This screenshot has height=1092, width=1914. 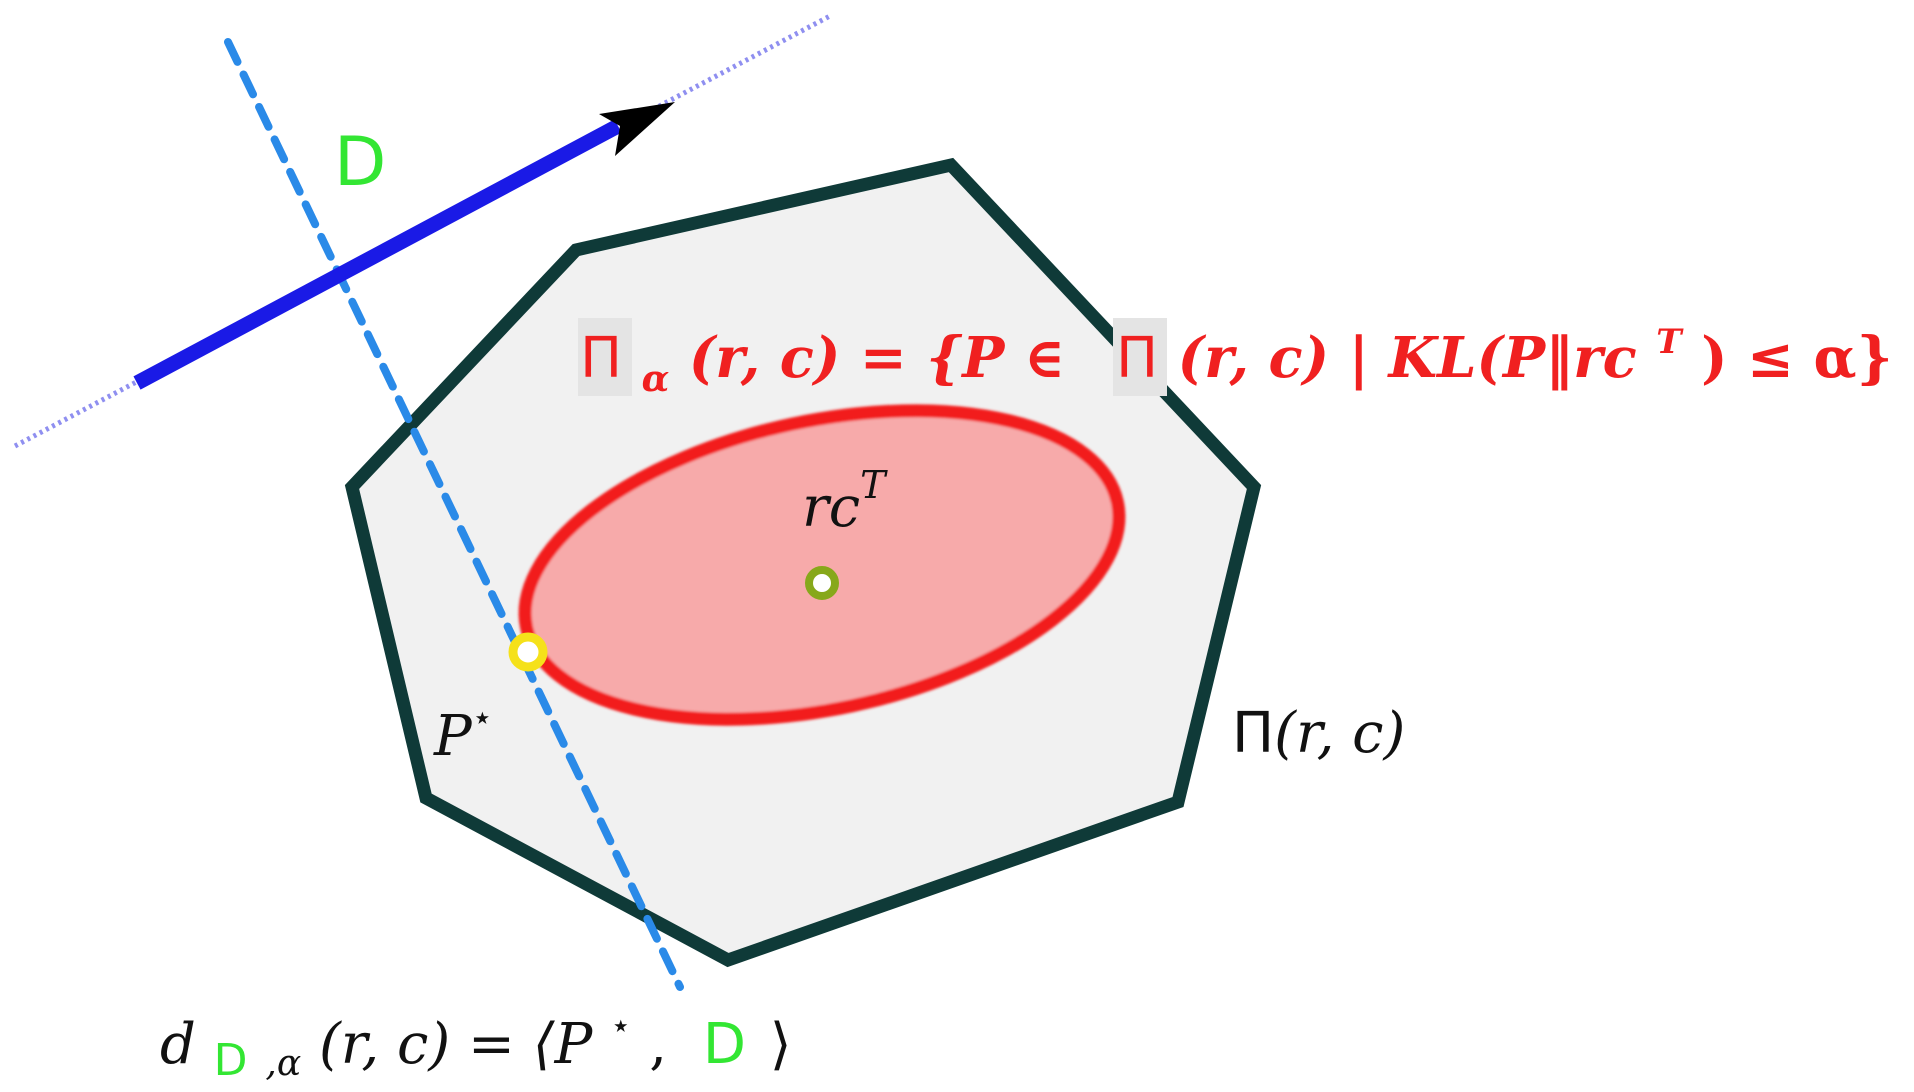 I want to click on set-args-lhs: (r, c) = {P ∈, so click(x=887, y=358).